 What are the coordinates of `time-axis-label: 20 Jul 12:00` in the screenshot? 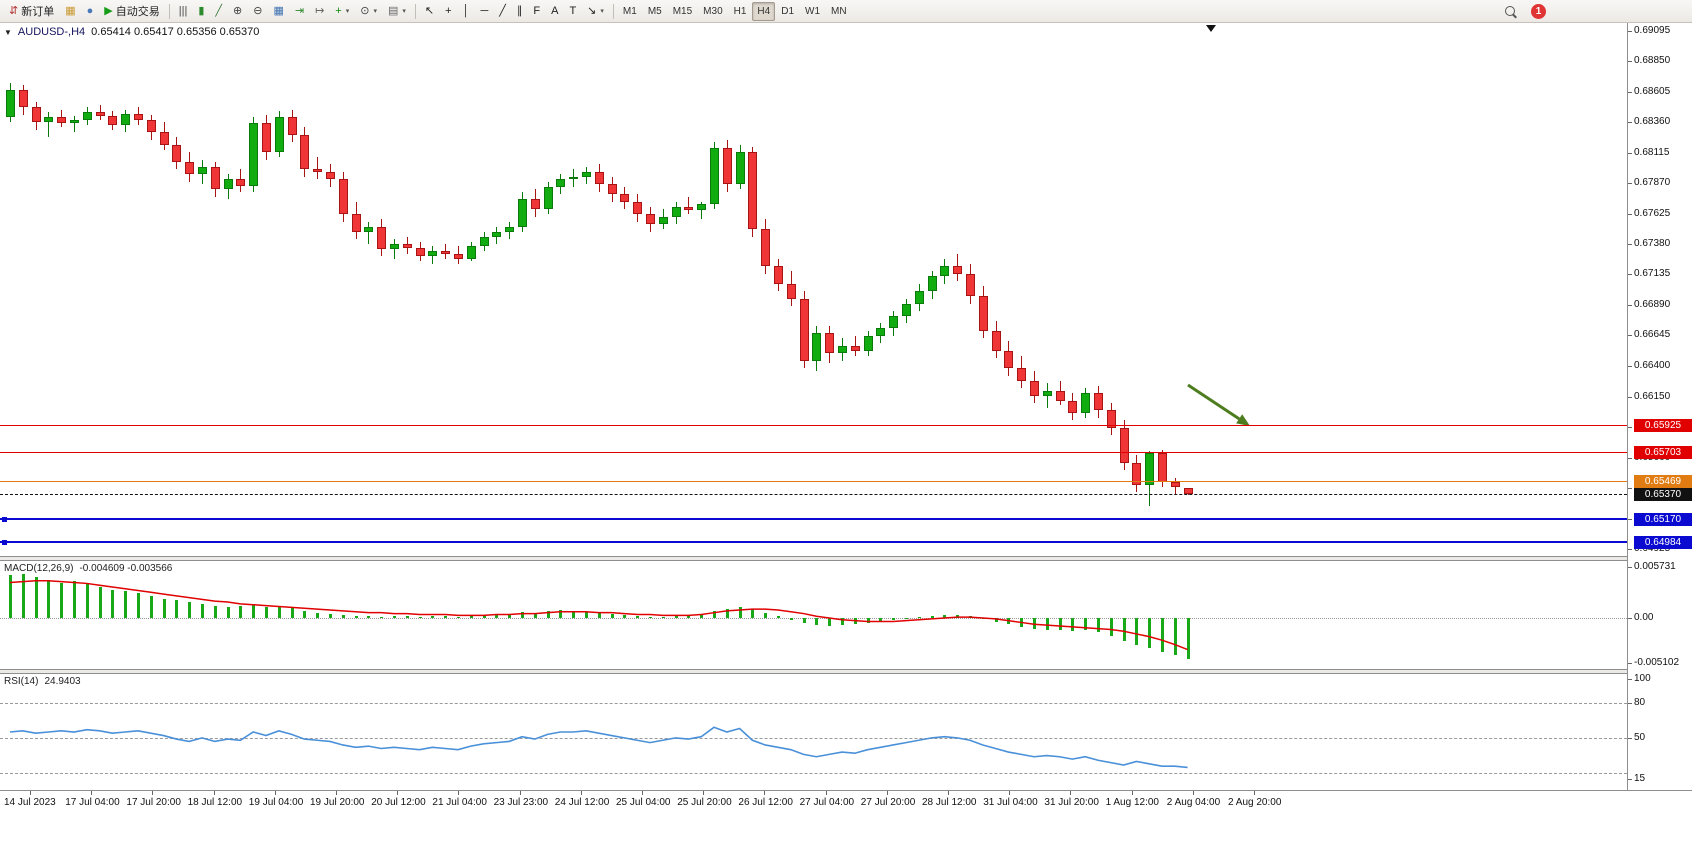 It's located at (398, 802).